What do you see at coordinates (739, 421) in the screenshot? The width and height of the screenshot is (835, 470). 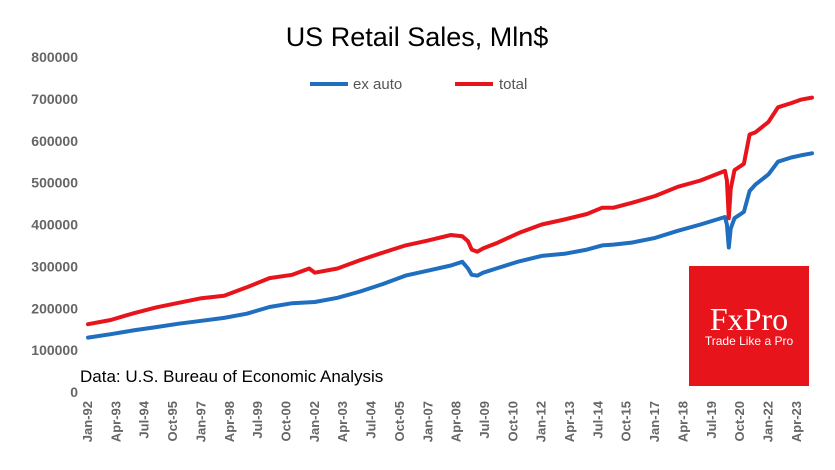 I see `x-tick-label: Oct-20` at bounding box center [739, 421].